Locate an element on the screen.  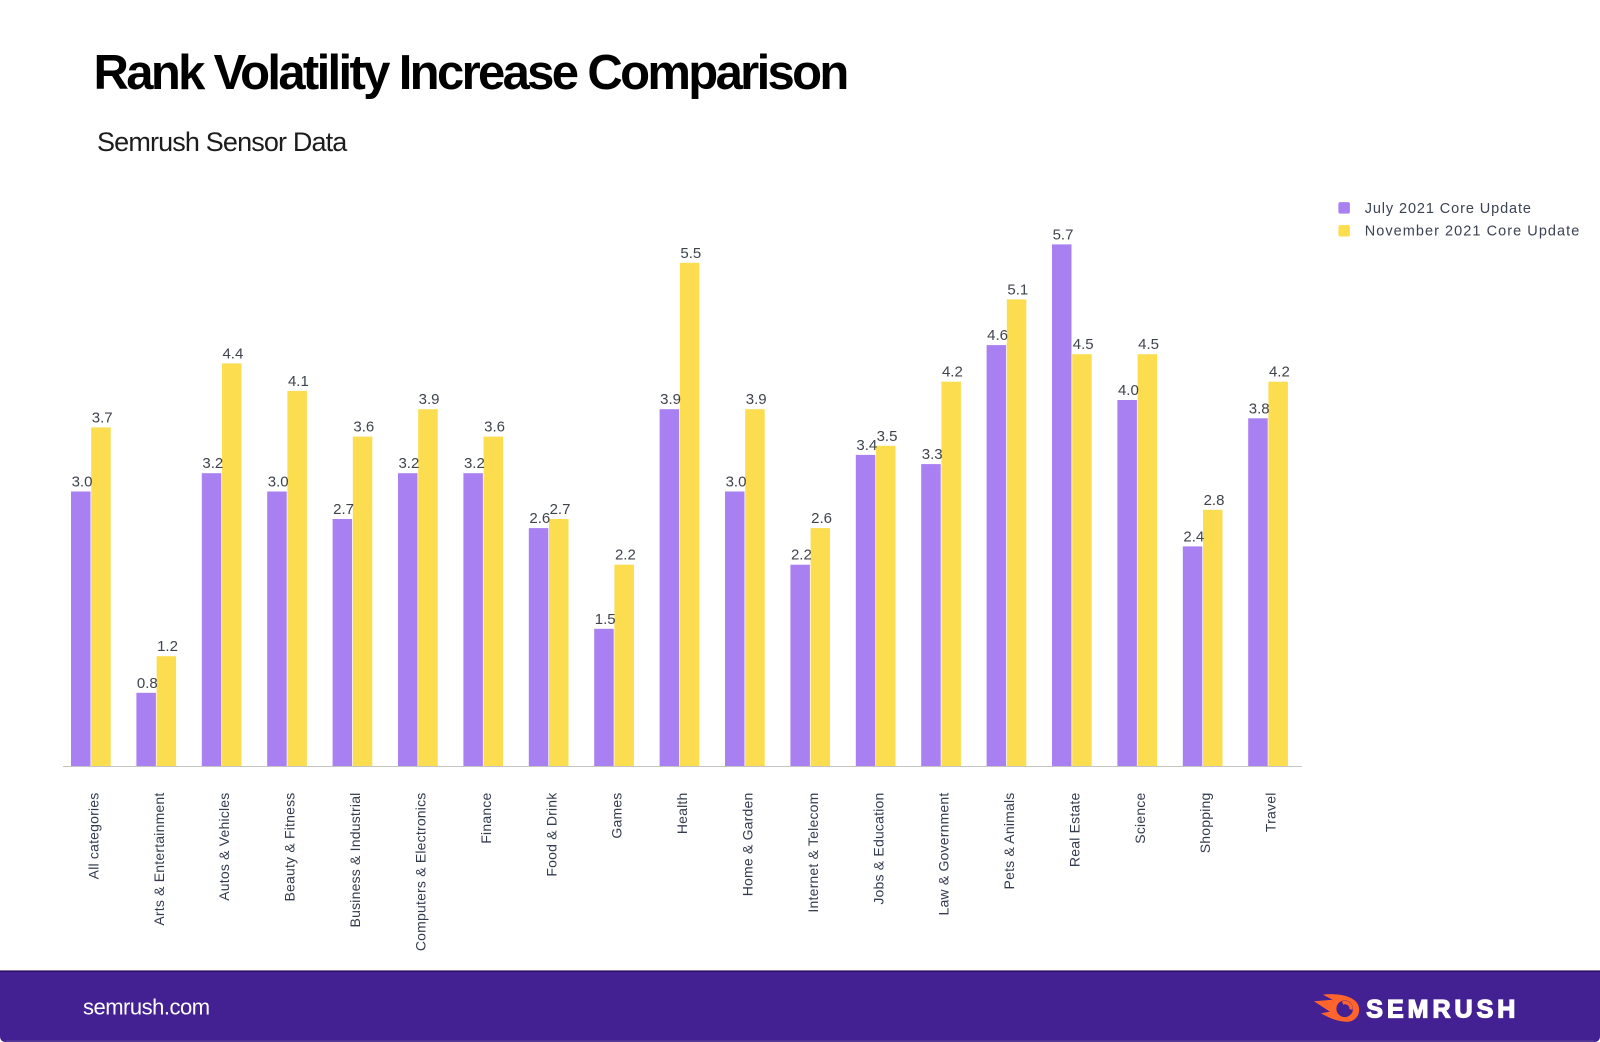
svg-text: Semrush Sensor Data is located at coordinates (222, 142).